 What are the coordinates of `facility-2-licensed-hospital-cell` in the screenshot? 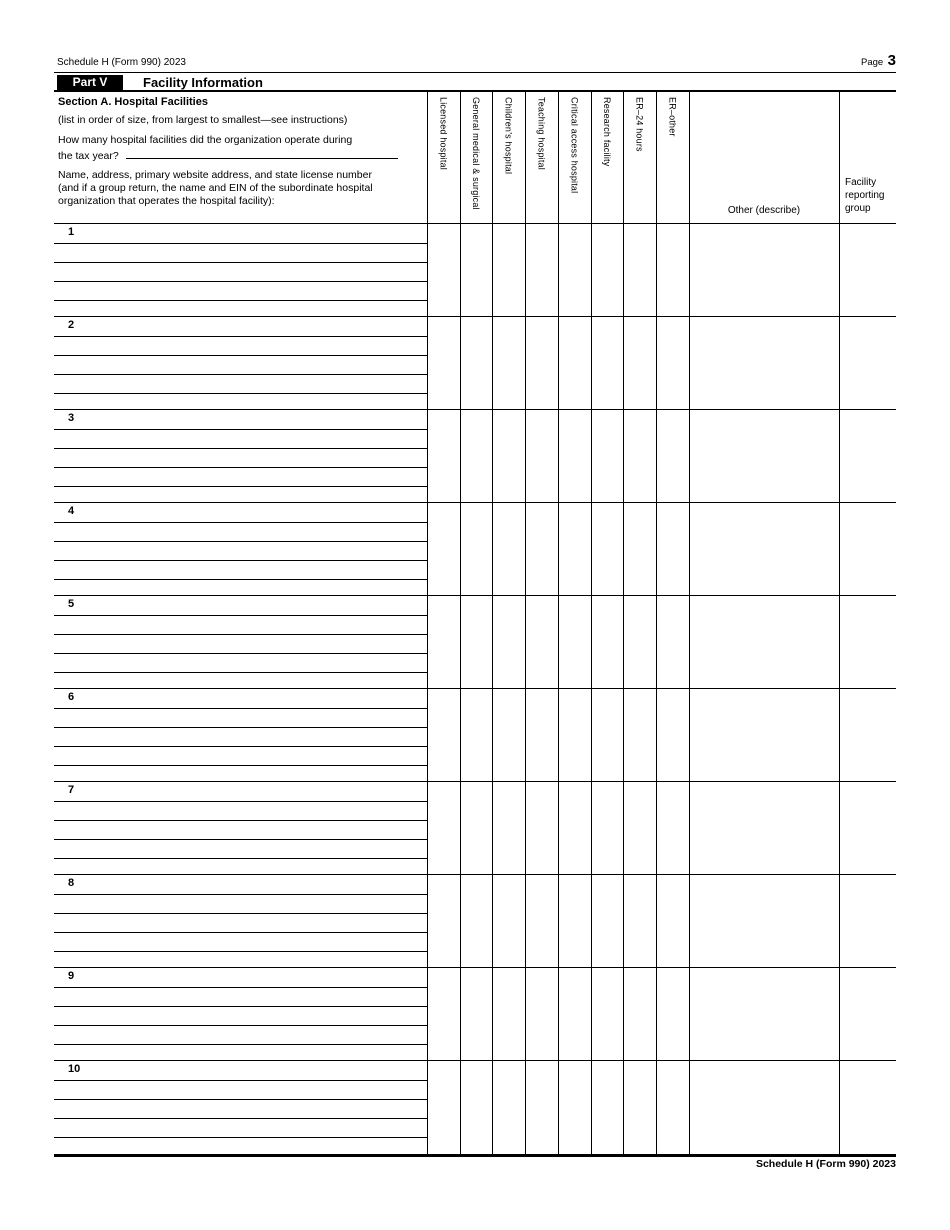 It's located at (443, 363).